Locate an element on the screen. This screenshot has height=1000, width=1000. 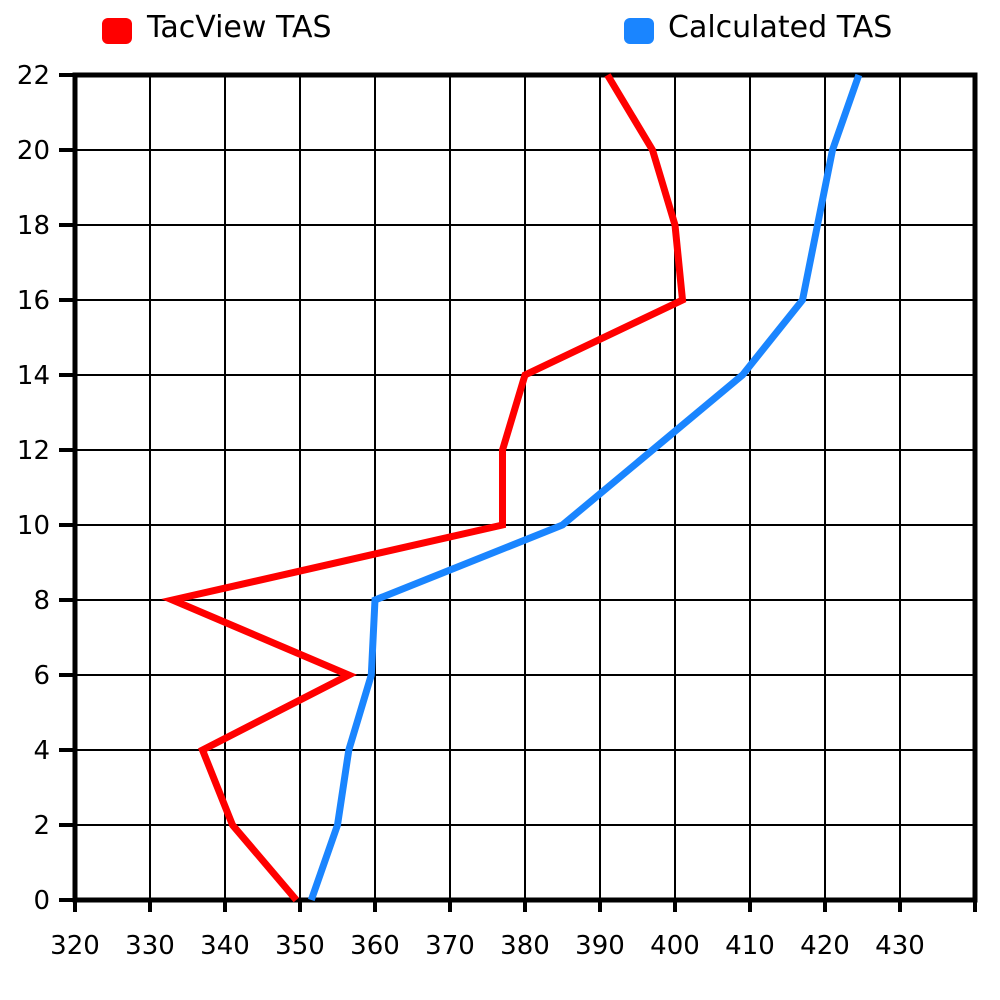
y-tick-label: 14 is located at coordinates (33, 376).